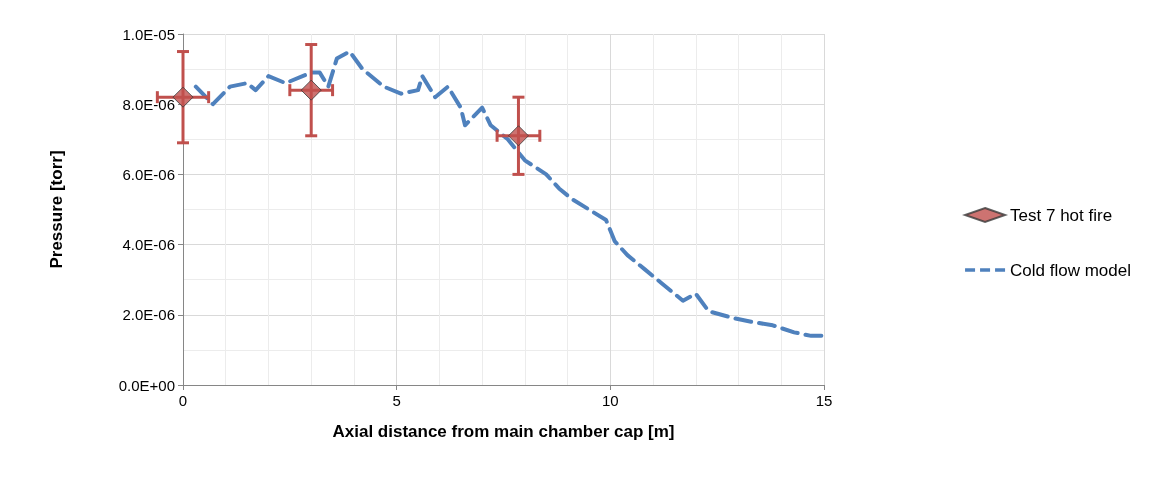 The image size is (1156, 485). What do you see at coordinates (148, 315) in the screenshot?
I see `y-tick-label: 2.0E-06` at bounding box center [148, 315].